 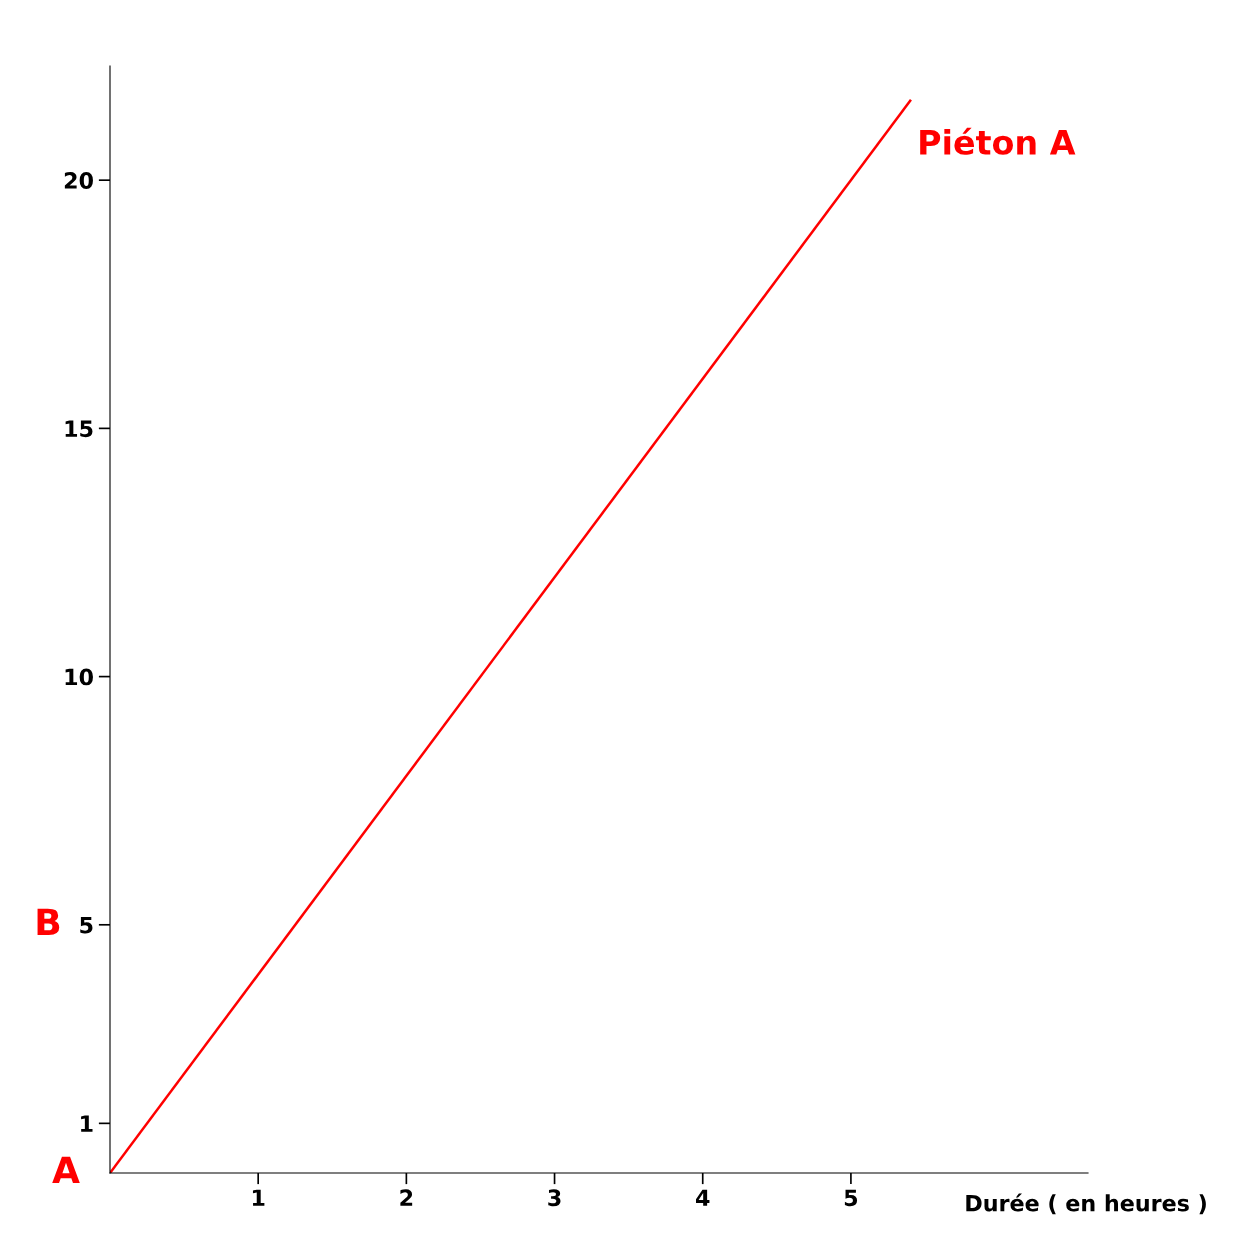 I want to click on y-tick-label: 15, so click(x=79, y=429).